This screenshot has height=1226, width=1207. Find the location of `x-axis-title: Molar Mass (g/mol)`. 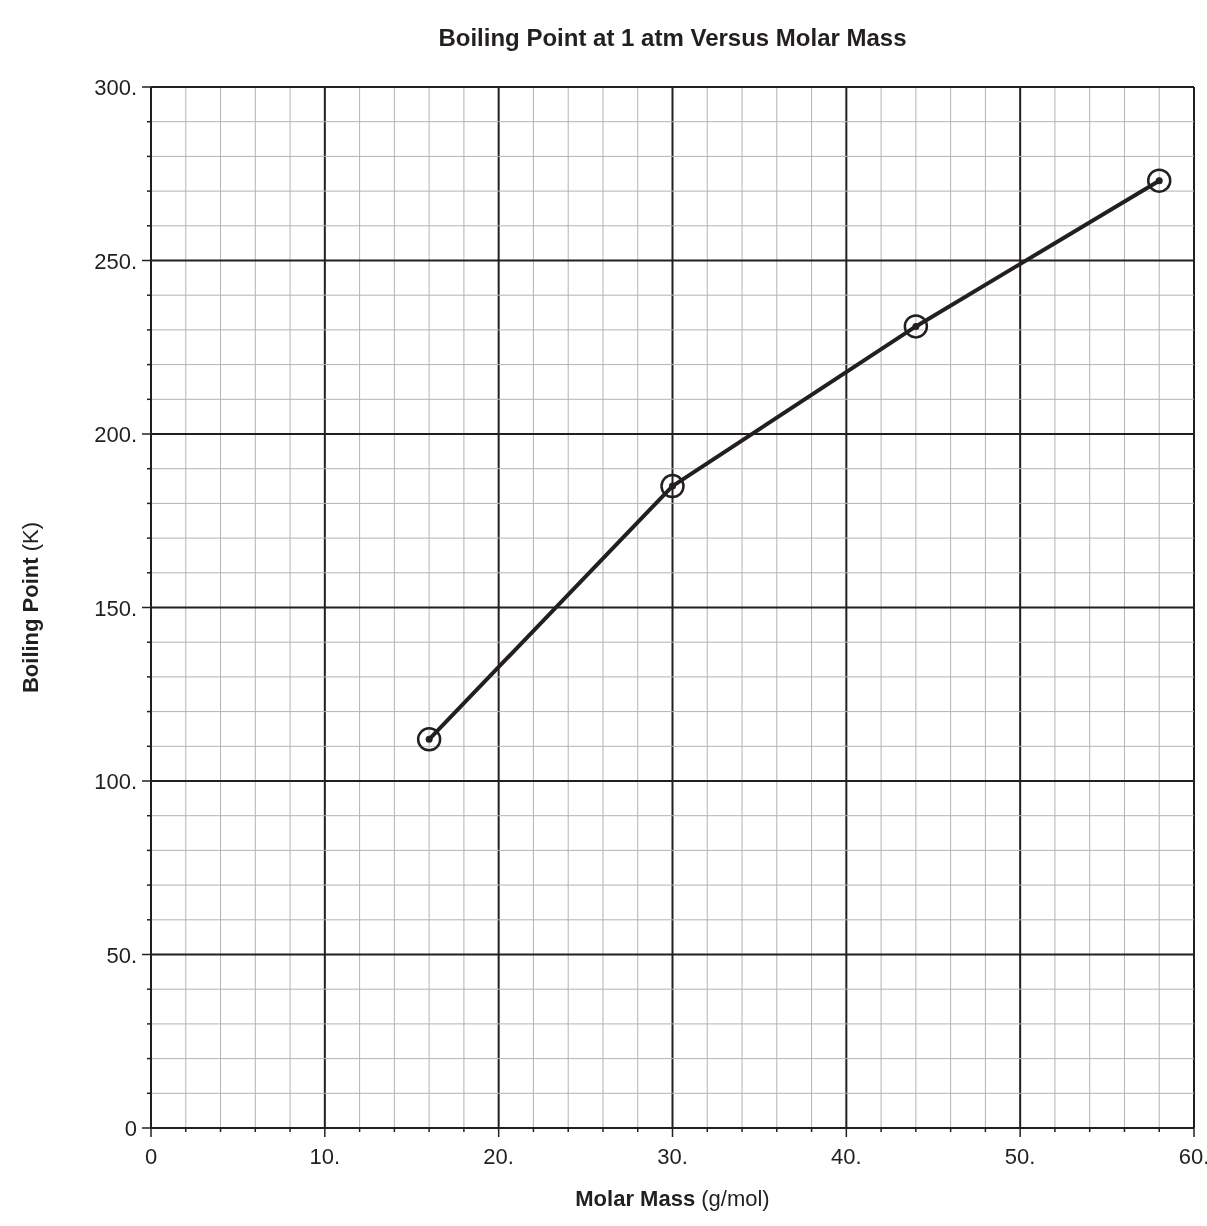

x-axis-title: Molar Mass (g/mol) is located at coordinates (672, 1198).